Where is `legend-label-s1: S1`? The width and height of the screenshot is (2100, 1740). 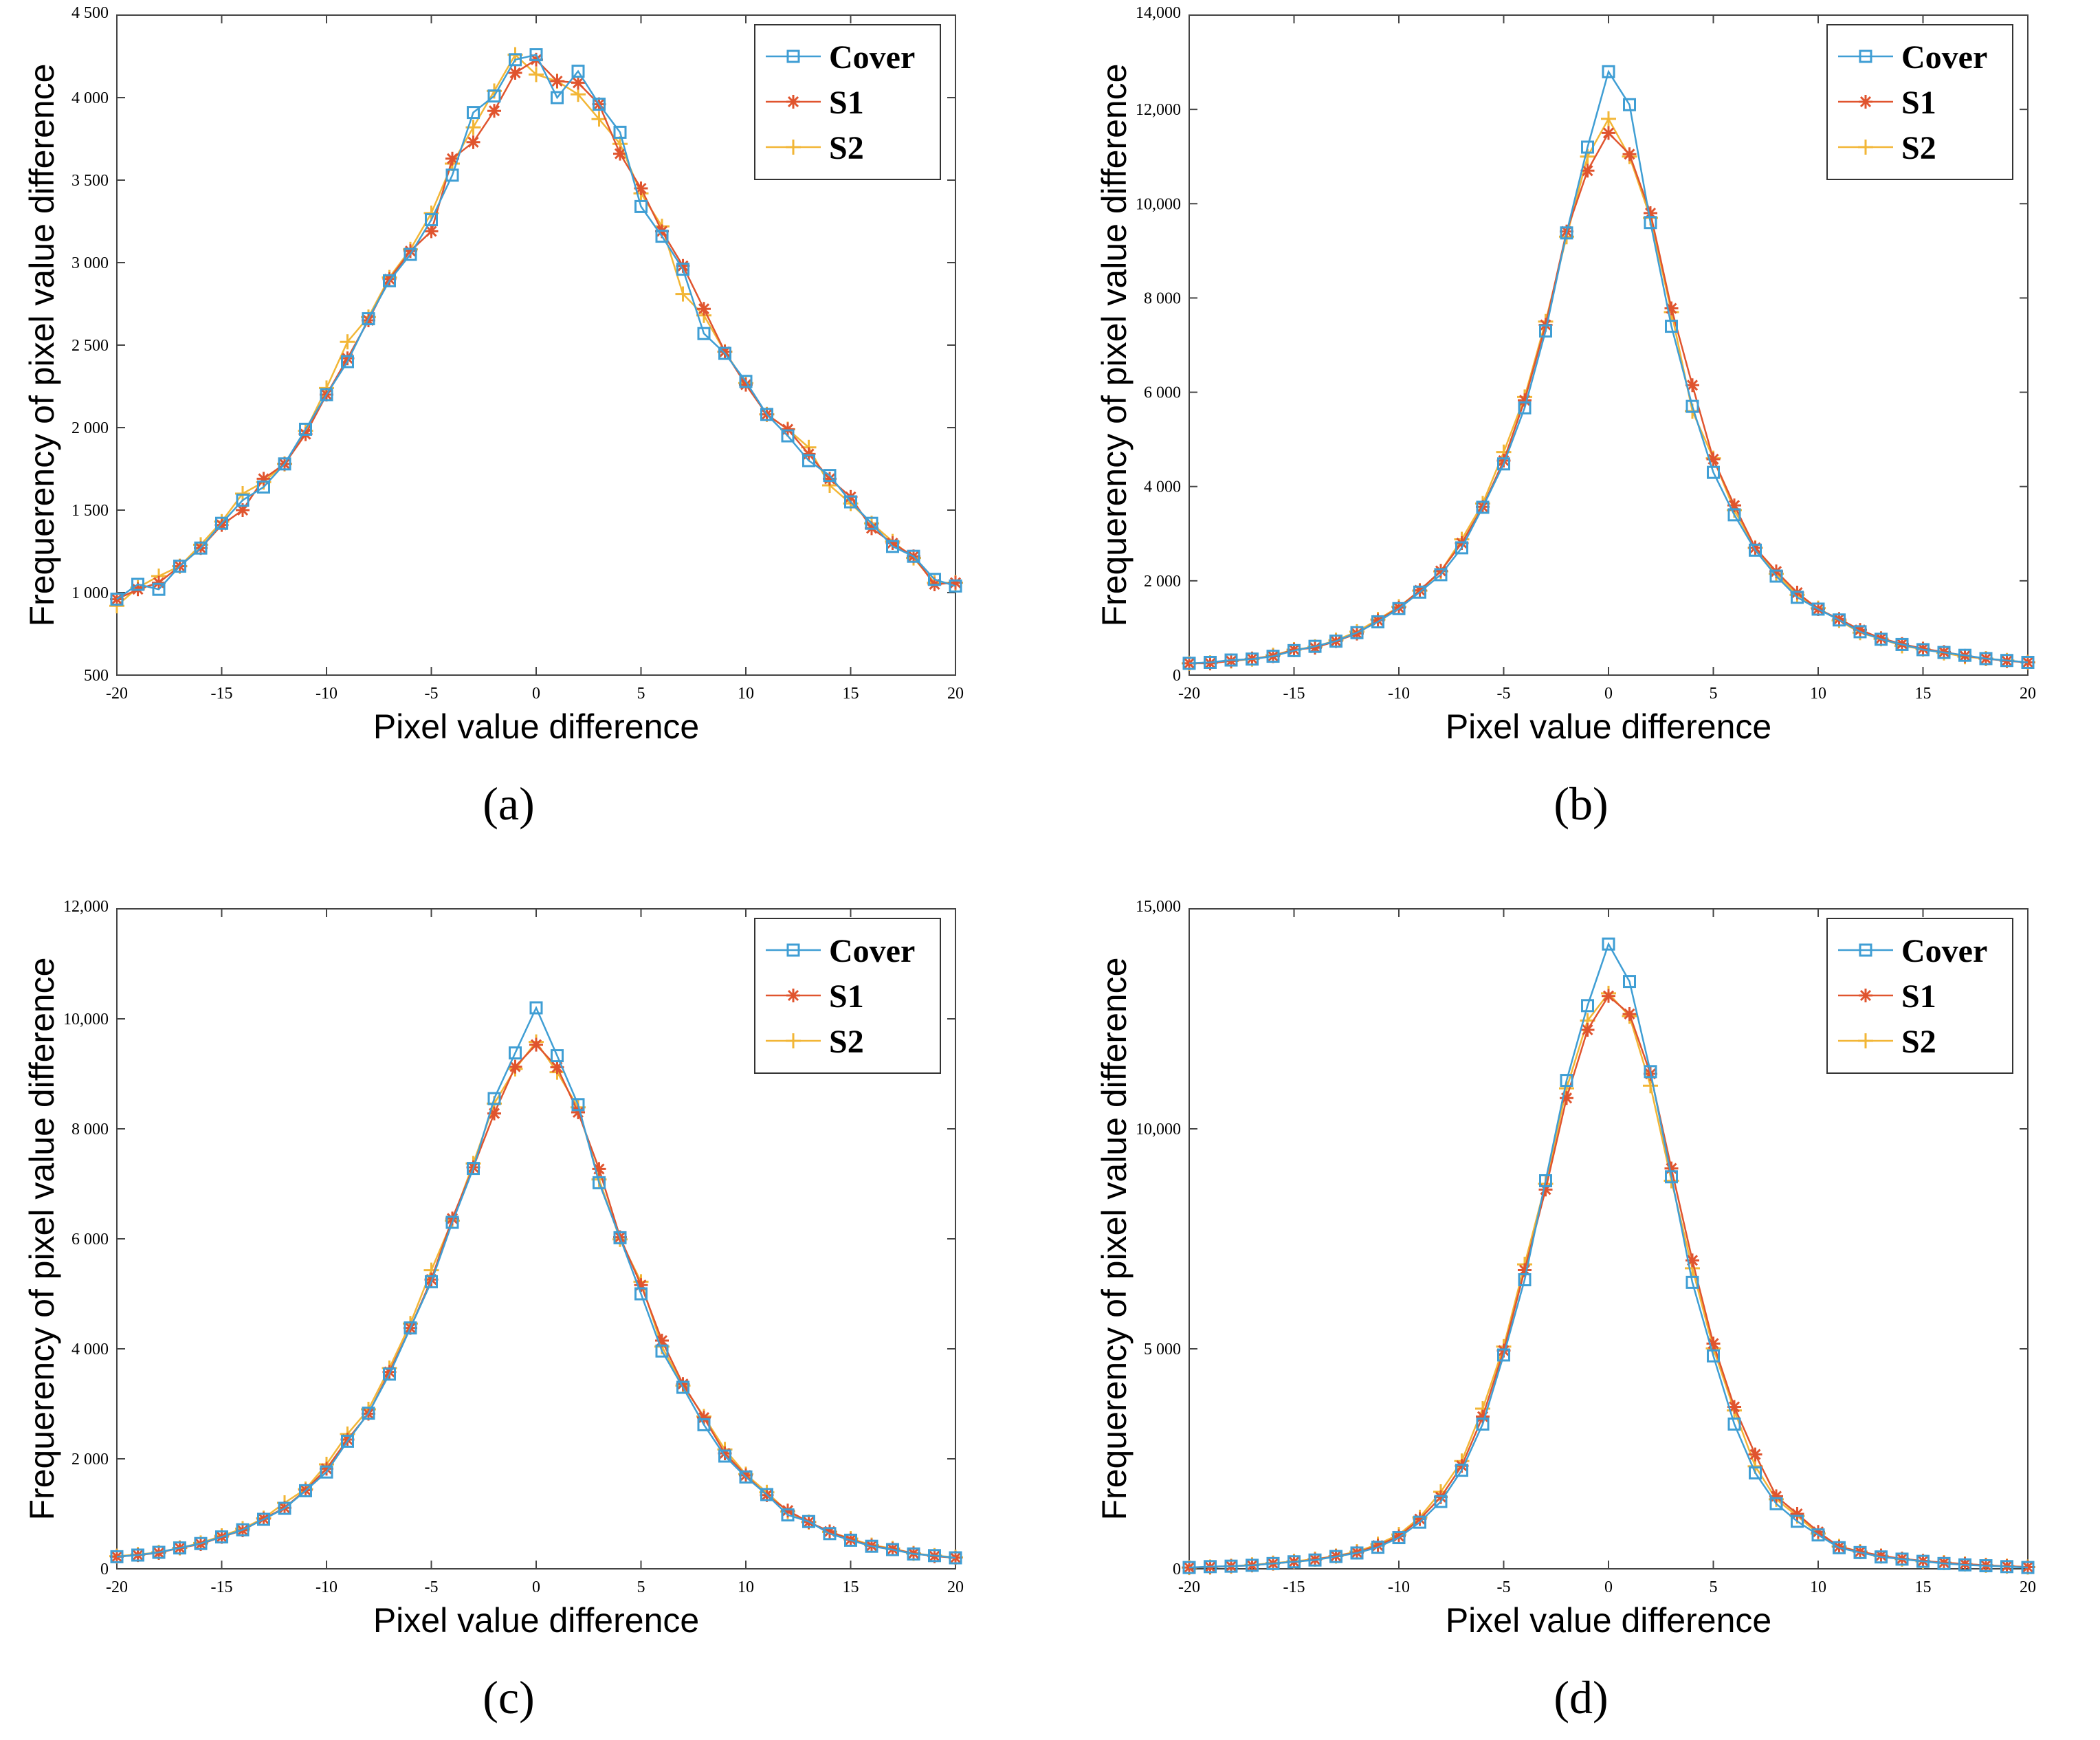 legend-label-s1: S1 is located at coordinates (1918, 103).